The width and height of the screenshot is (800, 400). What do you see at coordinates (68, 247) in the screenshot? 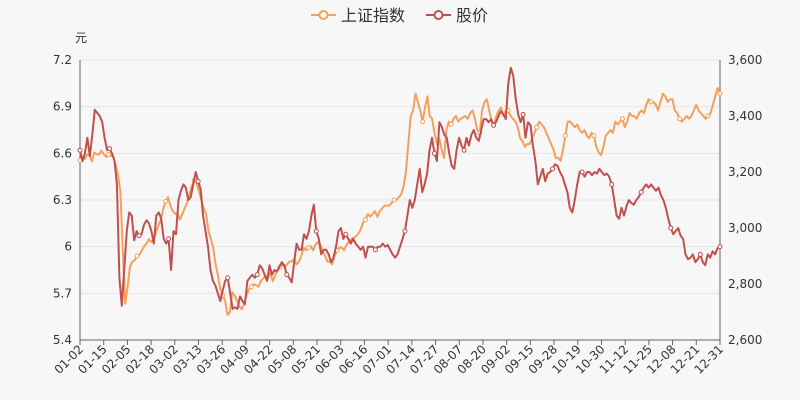
I see `left-tick-label: 6` at bounding box center [68, 247].